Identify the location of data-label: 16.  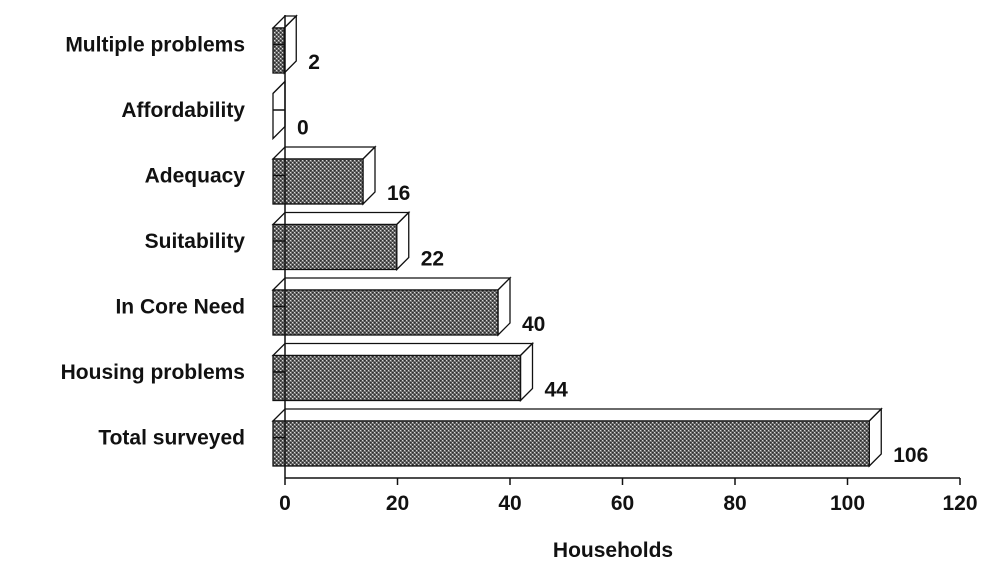
(398, 193).